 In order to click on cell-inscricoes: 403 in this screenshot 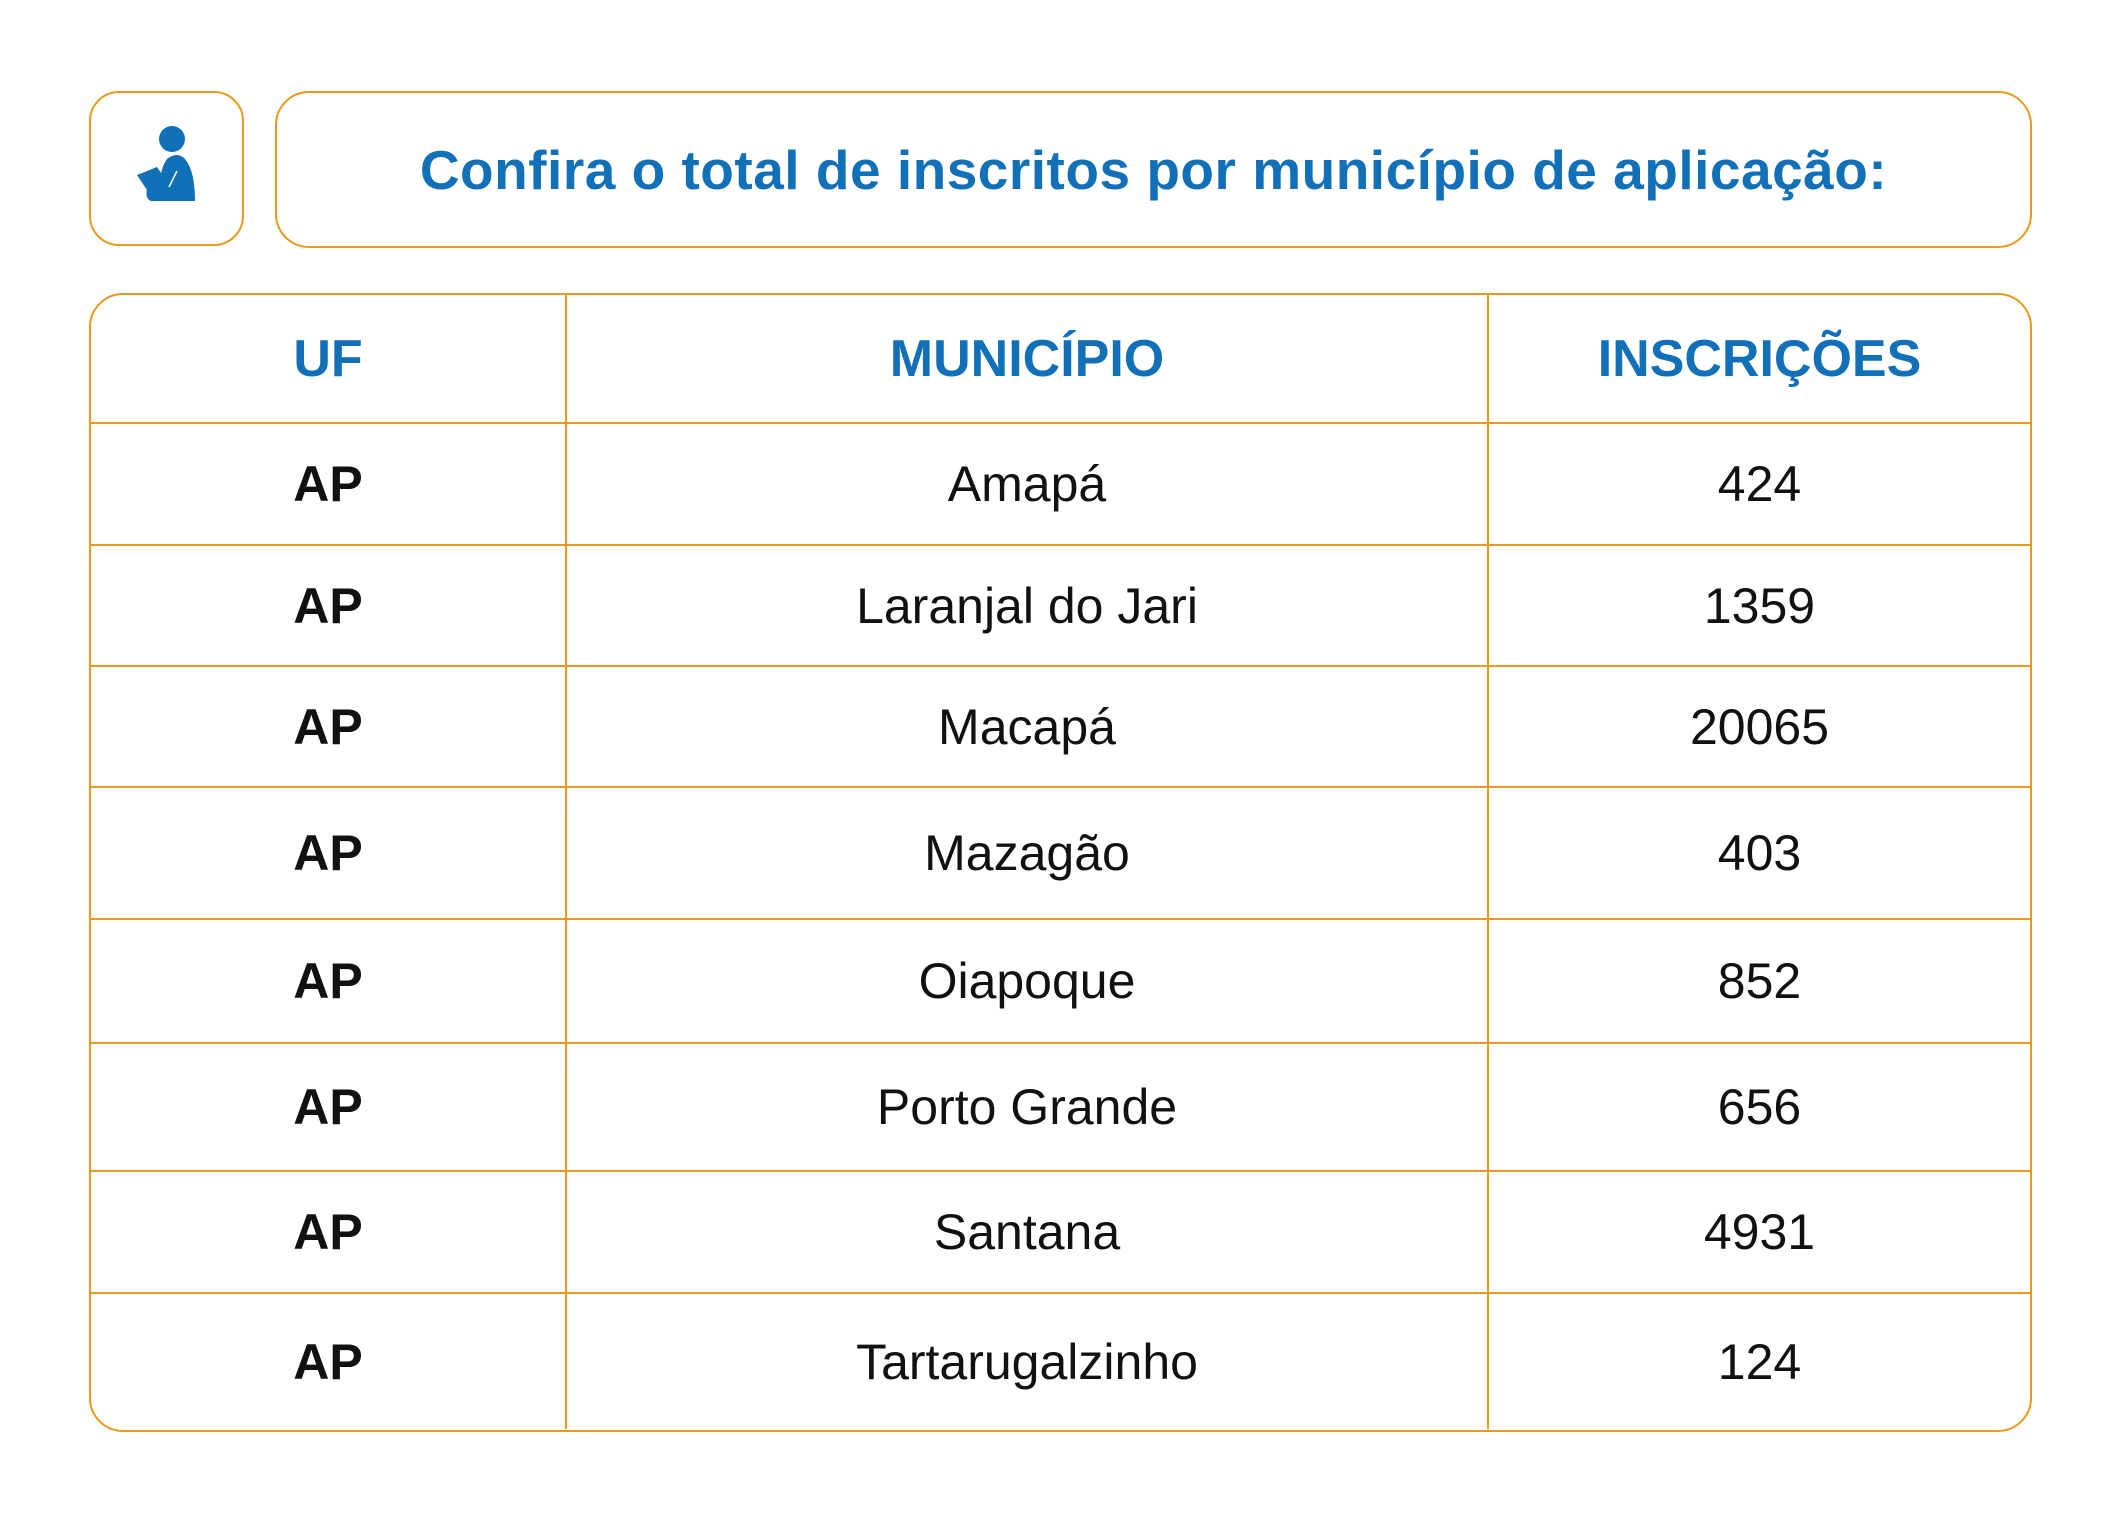, I will do `click(1758, 853)`.